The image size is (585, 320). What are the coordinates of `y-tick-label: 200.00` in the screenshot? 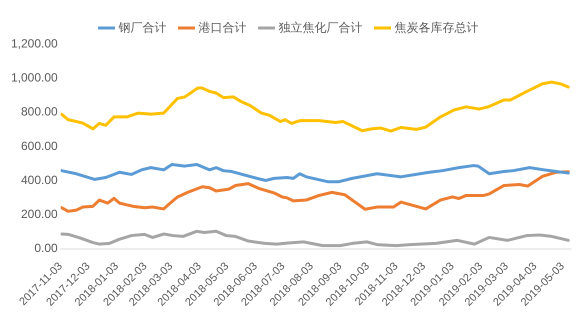 It's located at (39, 214).